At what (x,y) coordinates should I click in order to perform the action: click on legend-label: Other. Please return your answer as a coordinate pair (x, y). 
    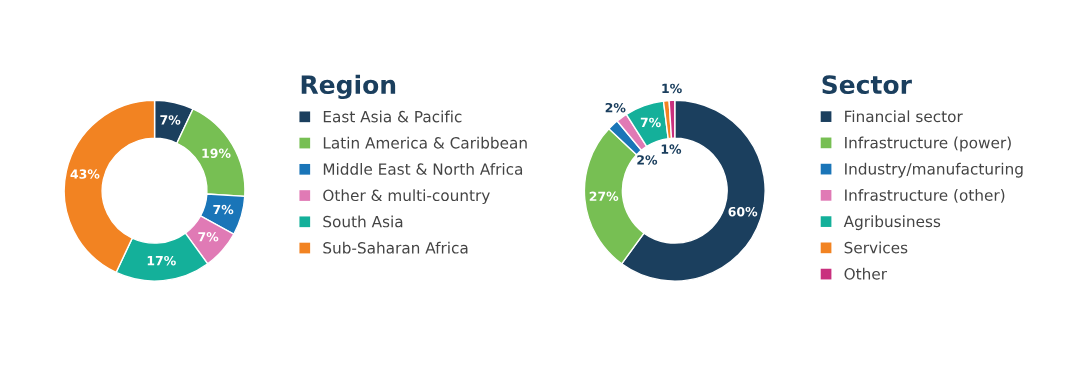
    Looking at the image, I should click on (866, 273).